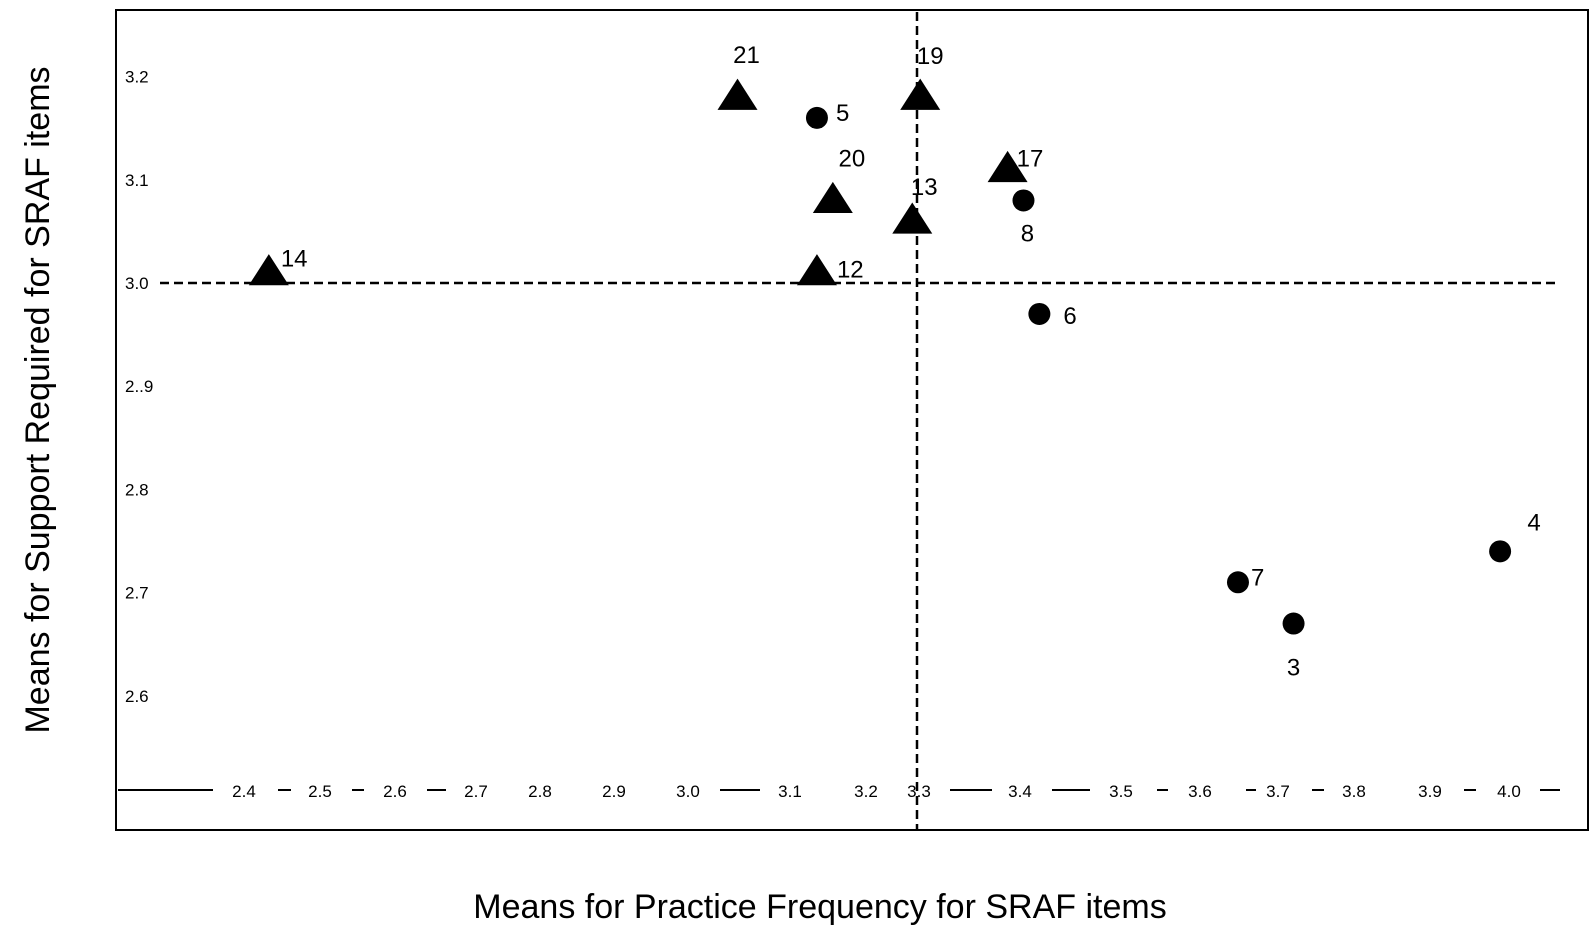 This screenshot has height=930, width=1595. What do you see at coordinates (476, 791) in the screenshot?
I see `x-tick-label: 2.7` at bounding box center [476, 791].